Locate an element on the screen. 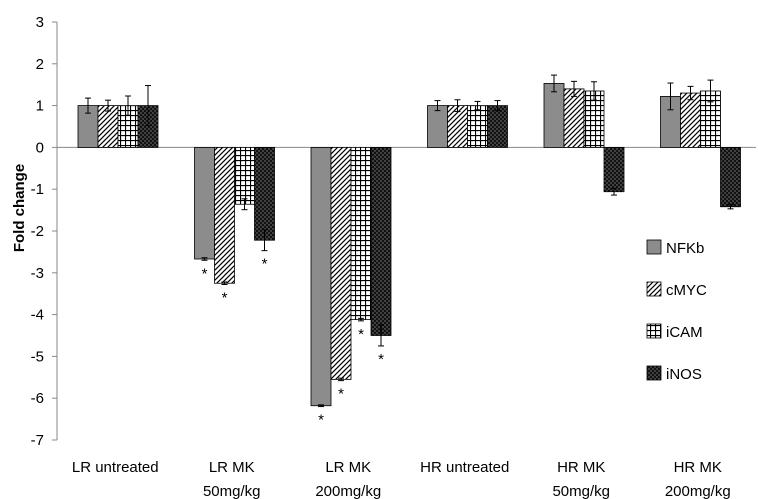  category-label: HR untreated is located at coordinates (464, 467).